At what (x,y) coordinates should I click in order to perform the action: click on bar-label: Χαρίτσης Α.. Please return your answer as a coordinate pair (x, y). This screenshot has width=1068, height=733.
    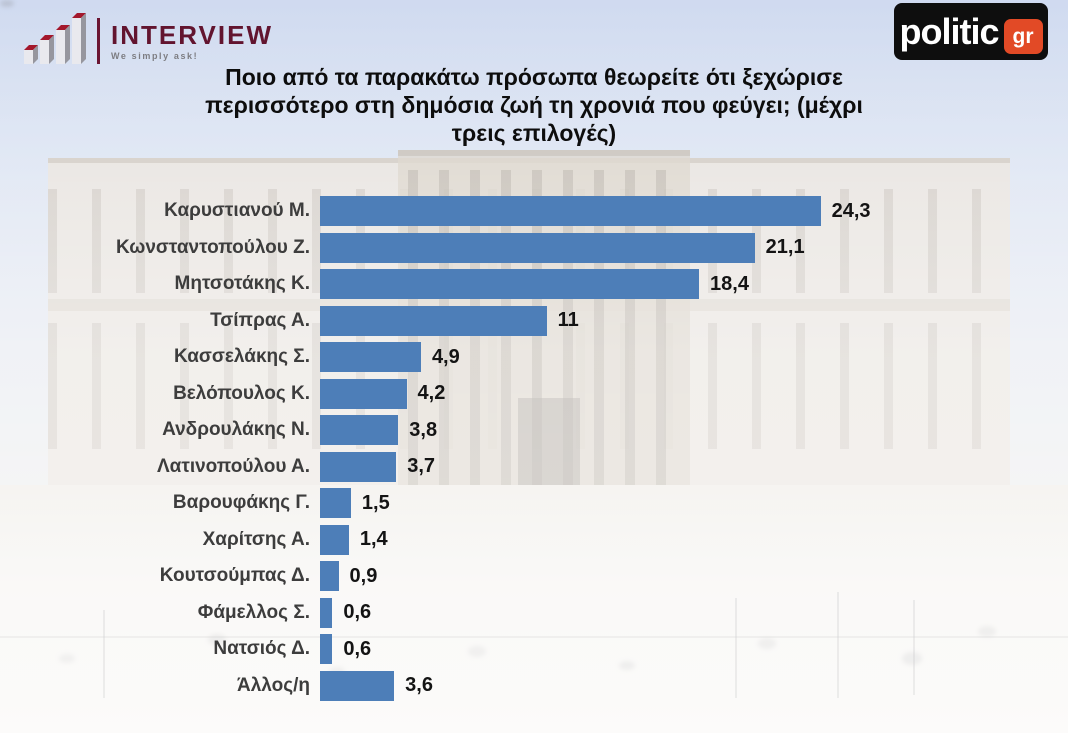
    Looking at the image, I should click on (256, 539).